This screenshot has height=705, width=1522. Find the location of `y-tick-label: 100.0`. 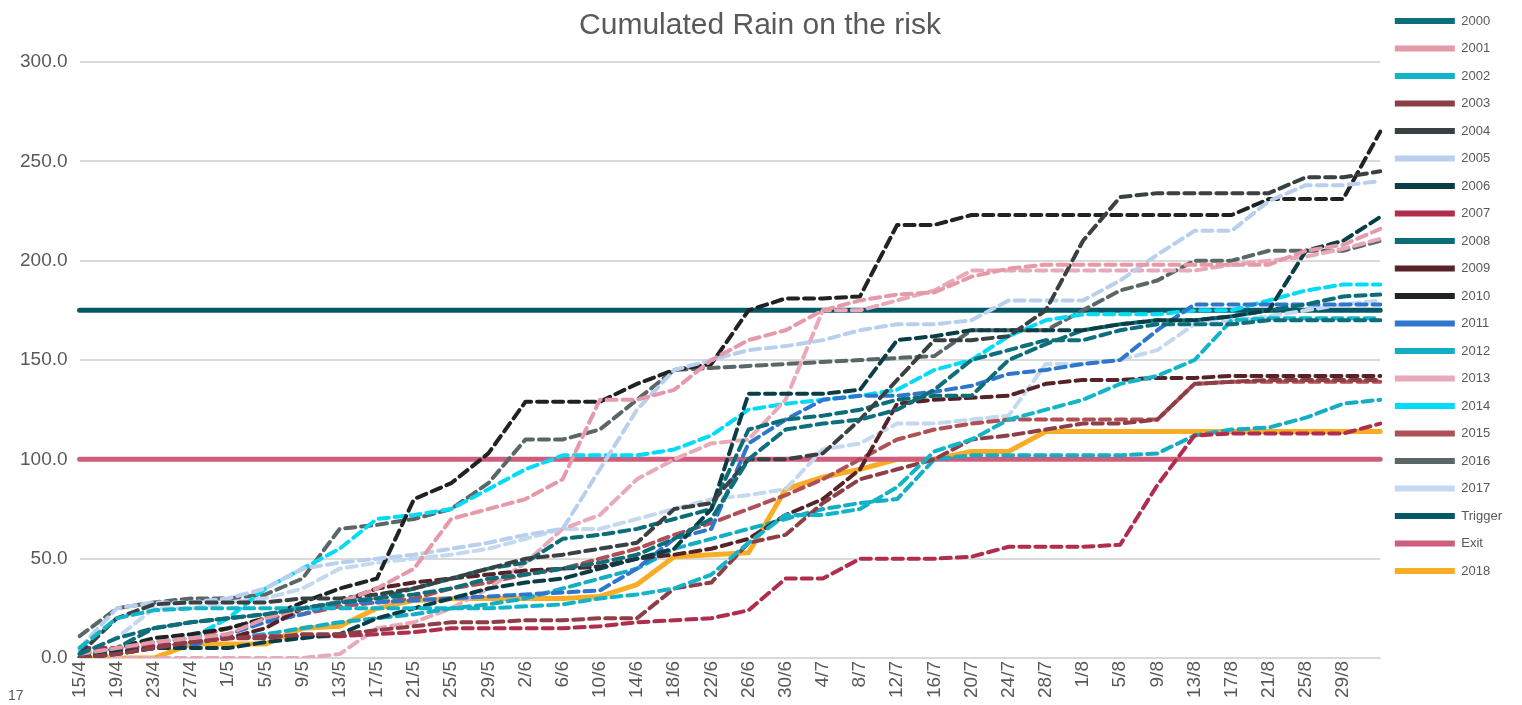

y-tick-label: 100.0 is located at coordinates (44, 458).